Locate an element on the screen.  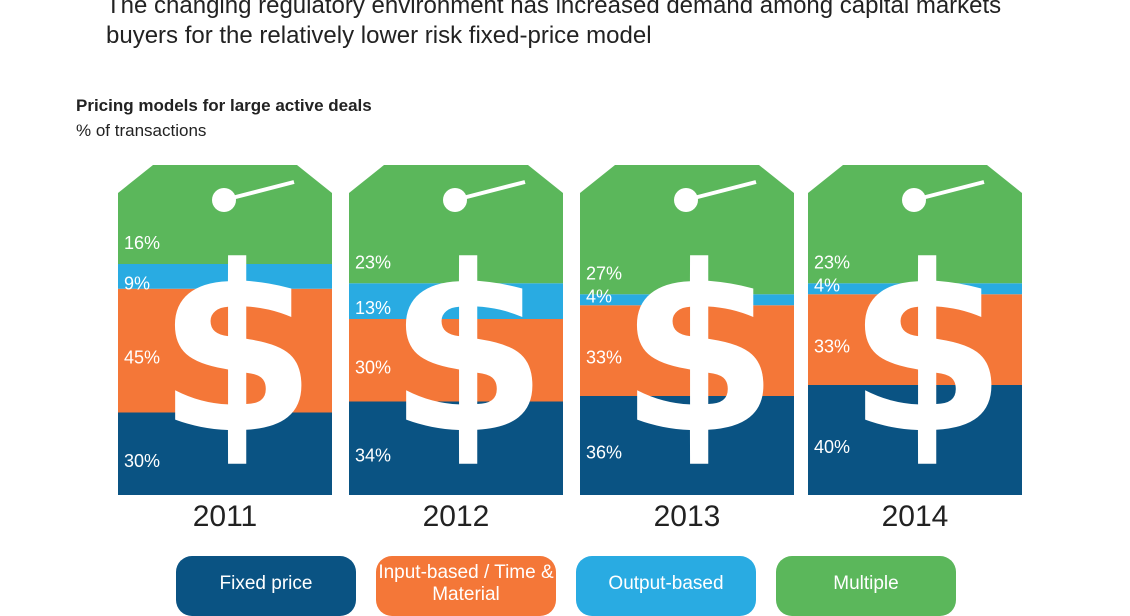
data-label-2011-3: 16% is located at coordinates (142, 243).